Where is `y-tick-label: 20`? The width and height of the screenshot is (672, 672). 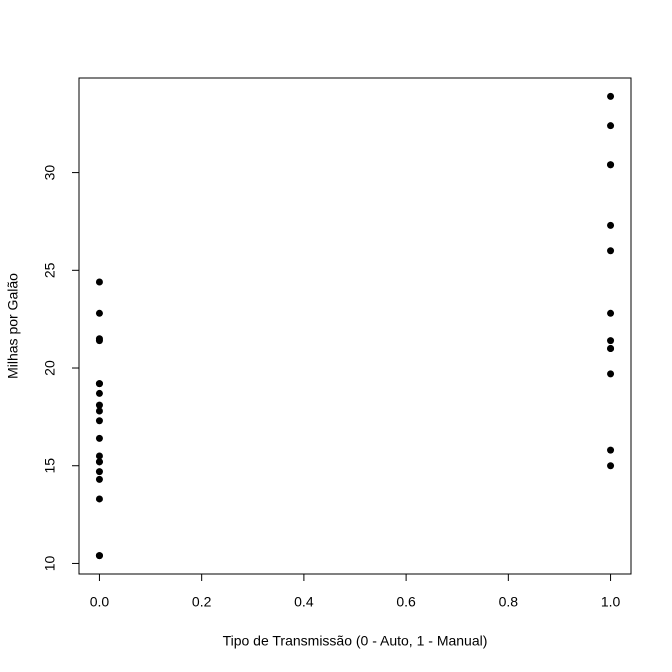
y-tick-label: 20 is located at coordinates (50, 368).